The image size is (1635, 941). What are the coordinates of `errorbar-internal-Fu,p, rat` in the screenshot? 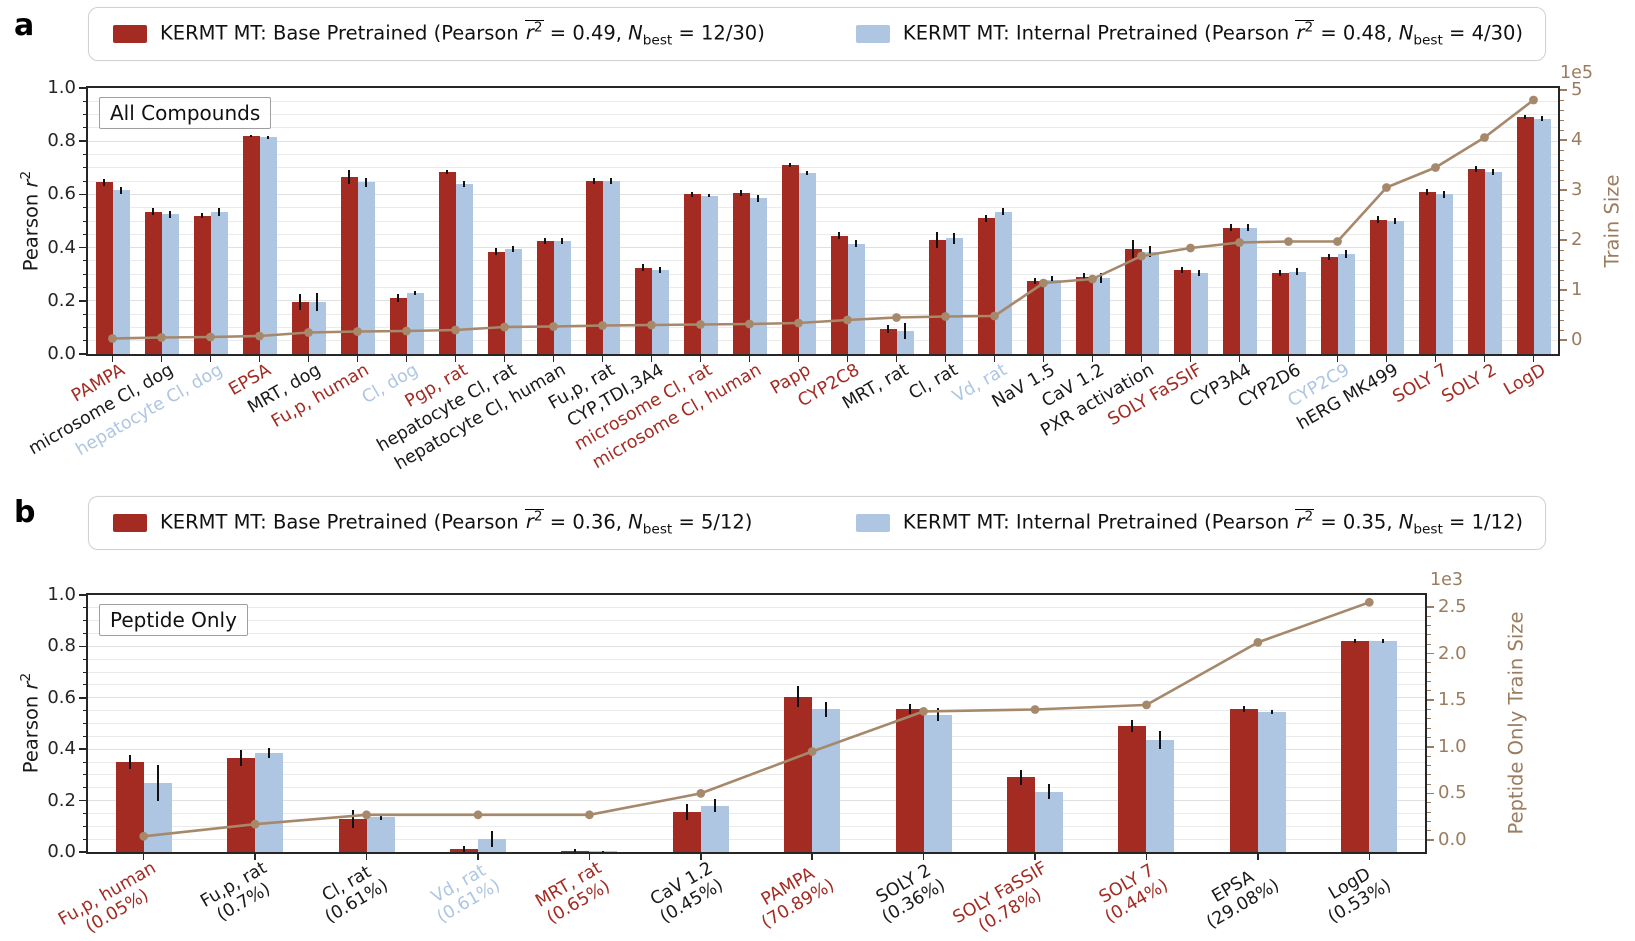 It's located at (611, 181).